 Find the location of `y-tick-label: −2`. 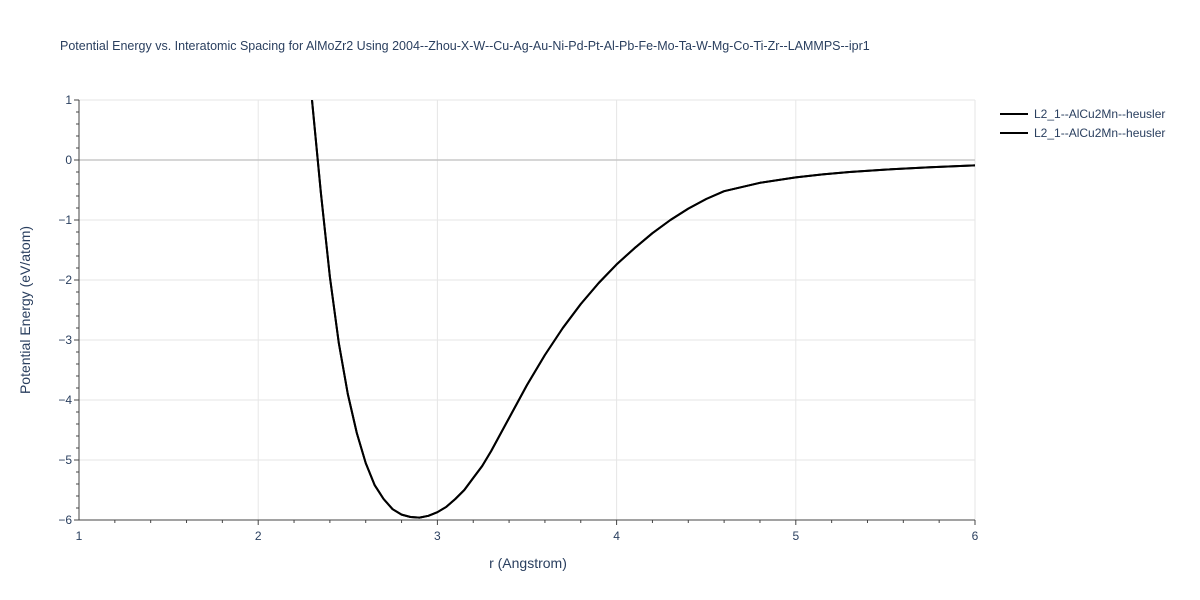

y-tick-label: −2 is located at coordinates (65, 280).